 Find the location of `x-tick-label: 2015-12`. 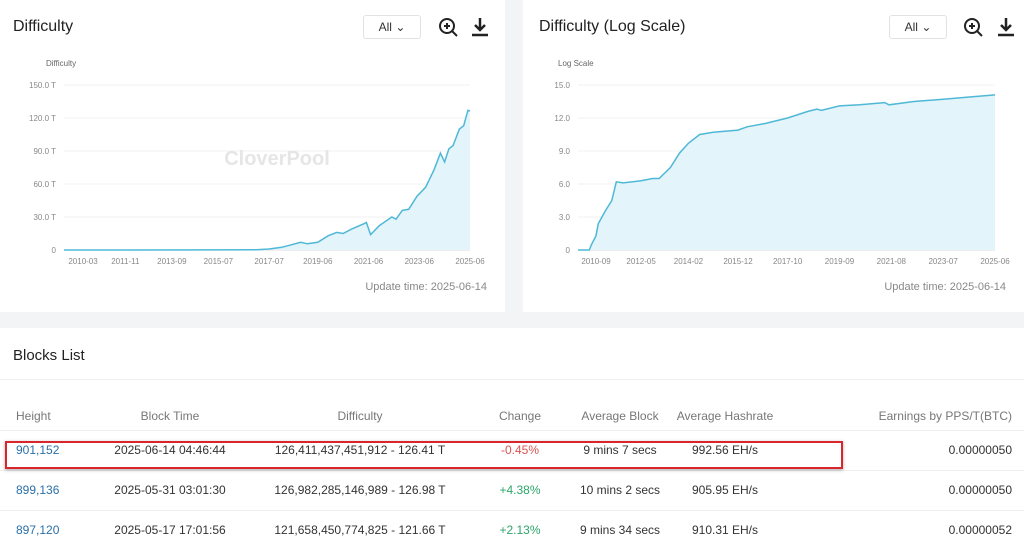

x-tick-label: 2015-12 is located at coordinates (738, 261).